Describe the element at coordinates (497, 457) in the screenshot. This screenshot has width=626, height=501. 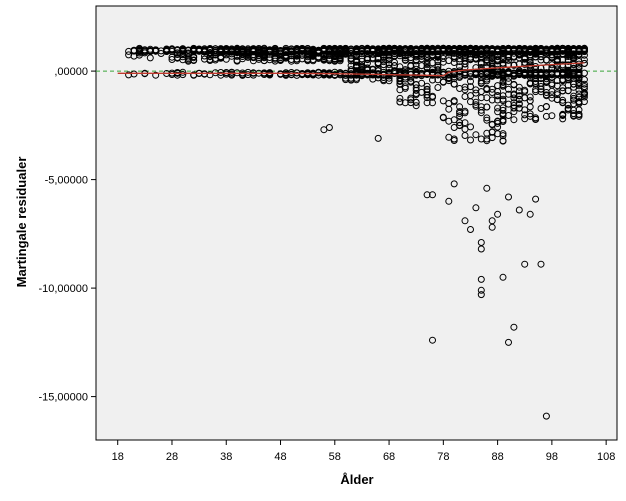
I see `x-tick-label: 88` at that location.